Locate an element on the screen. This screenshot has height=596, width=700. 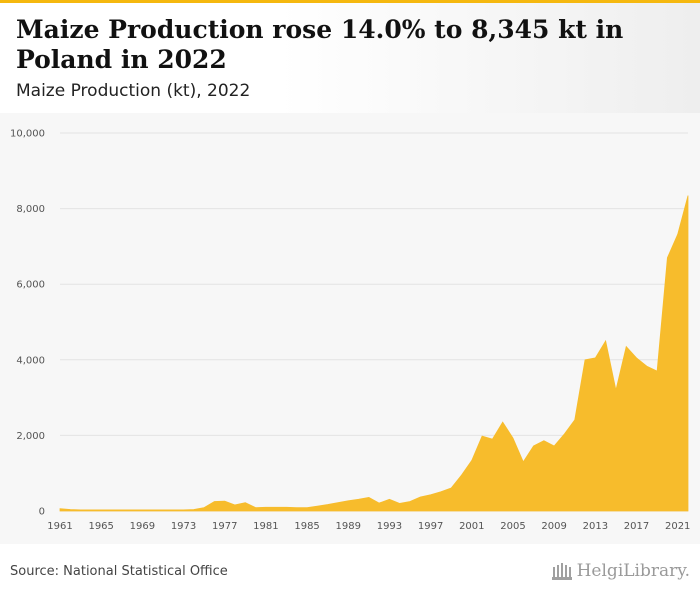
y-tick-label: 4,000 is located at coordinates (30, 360).